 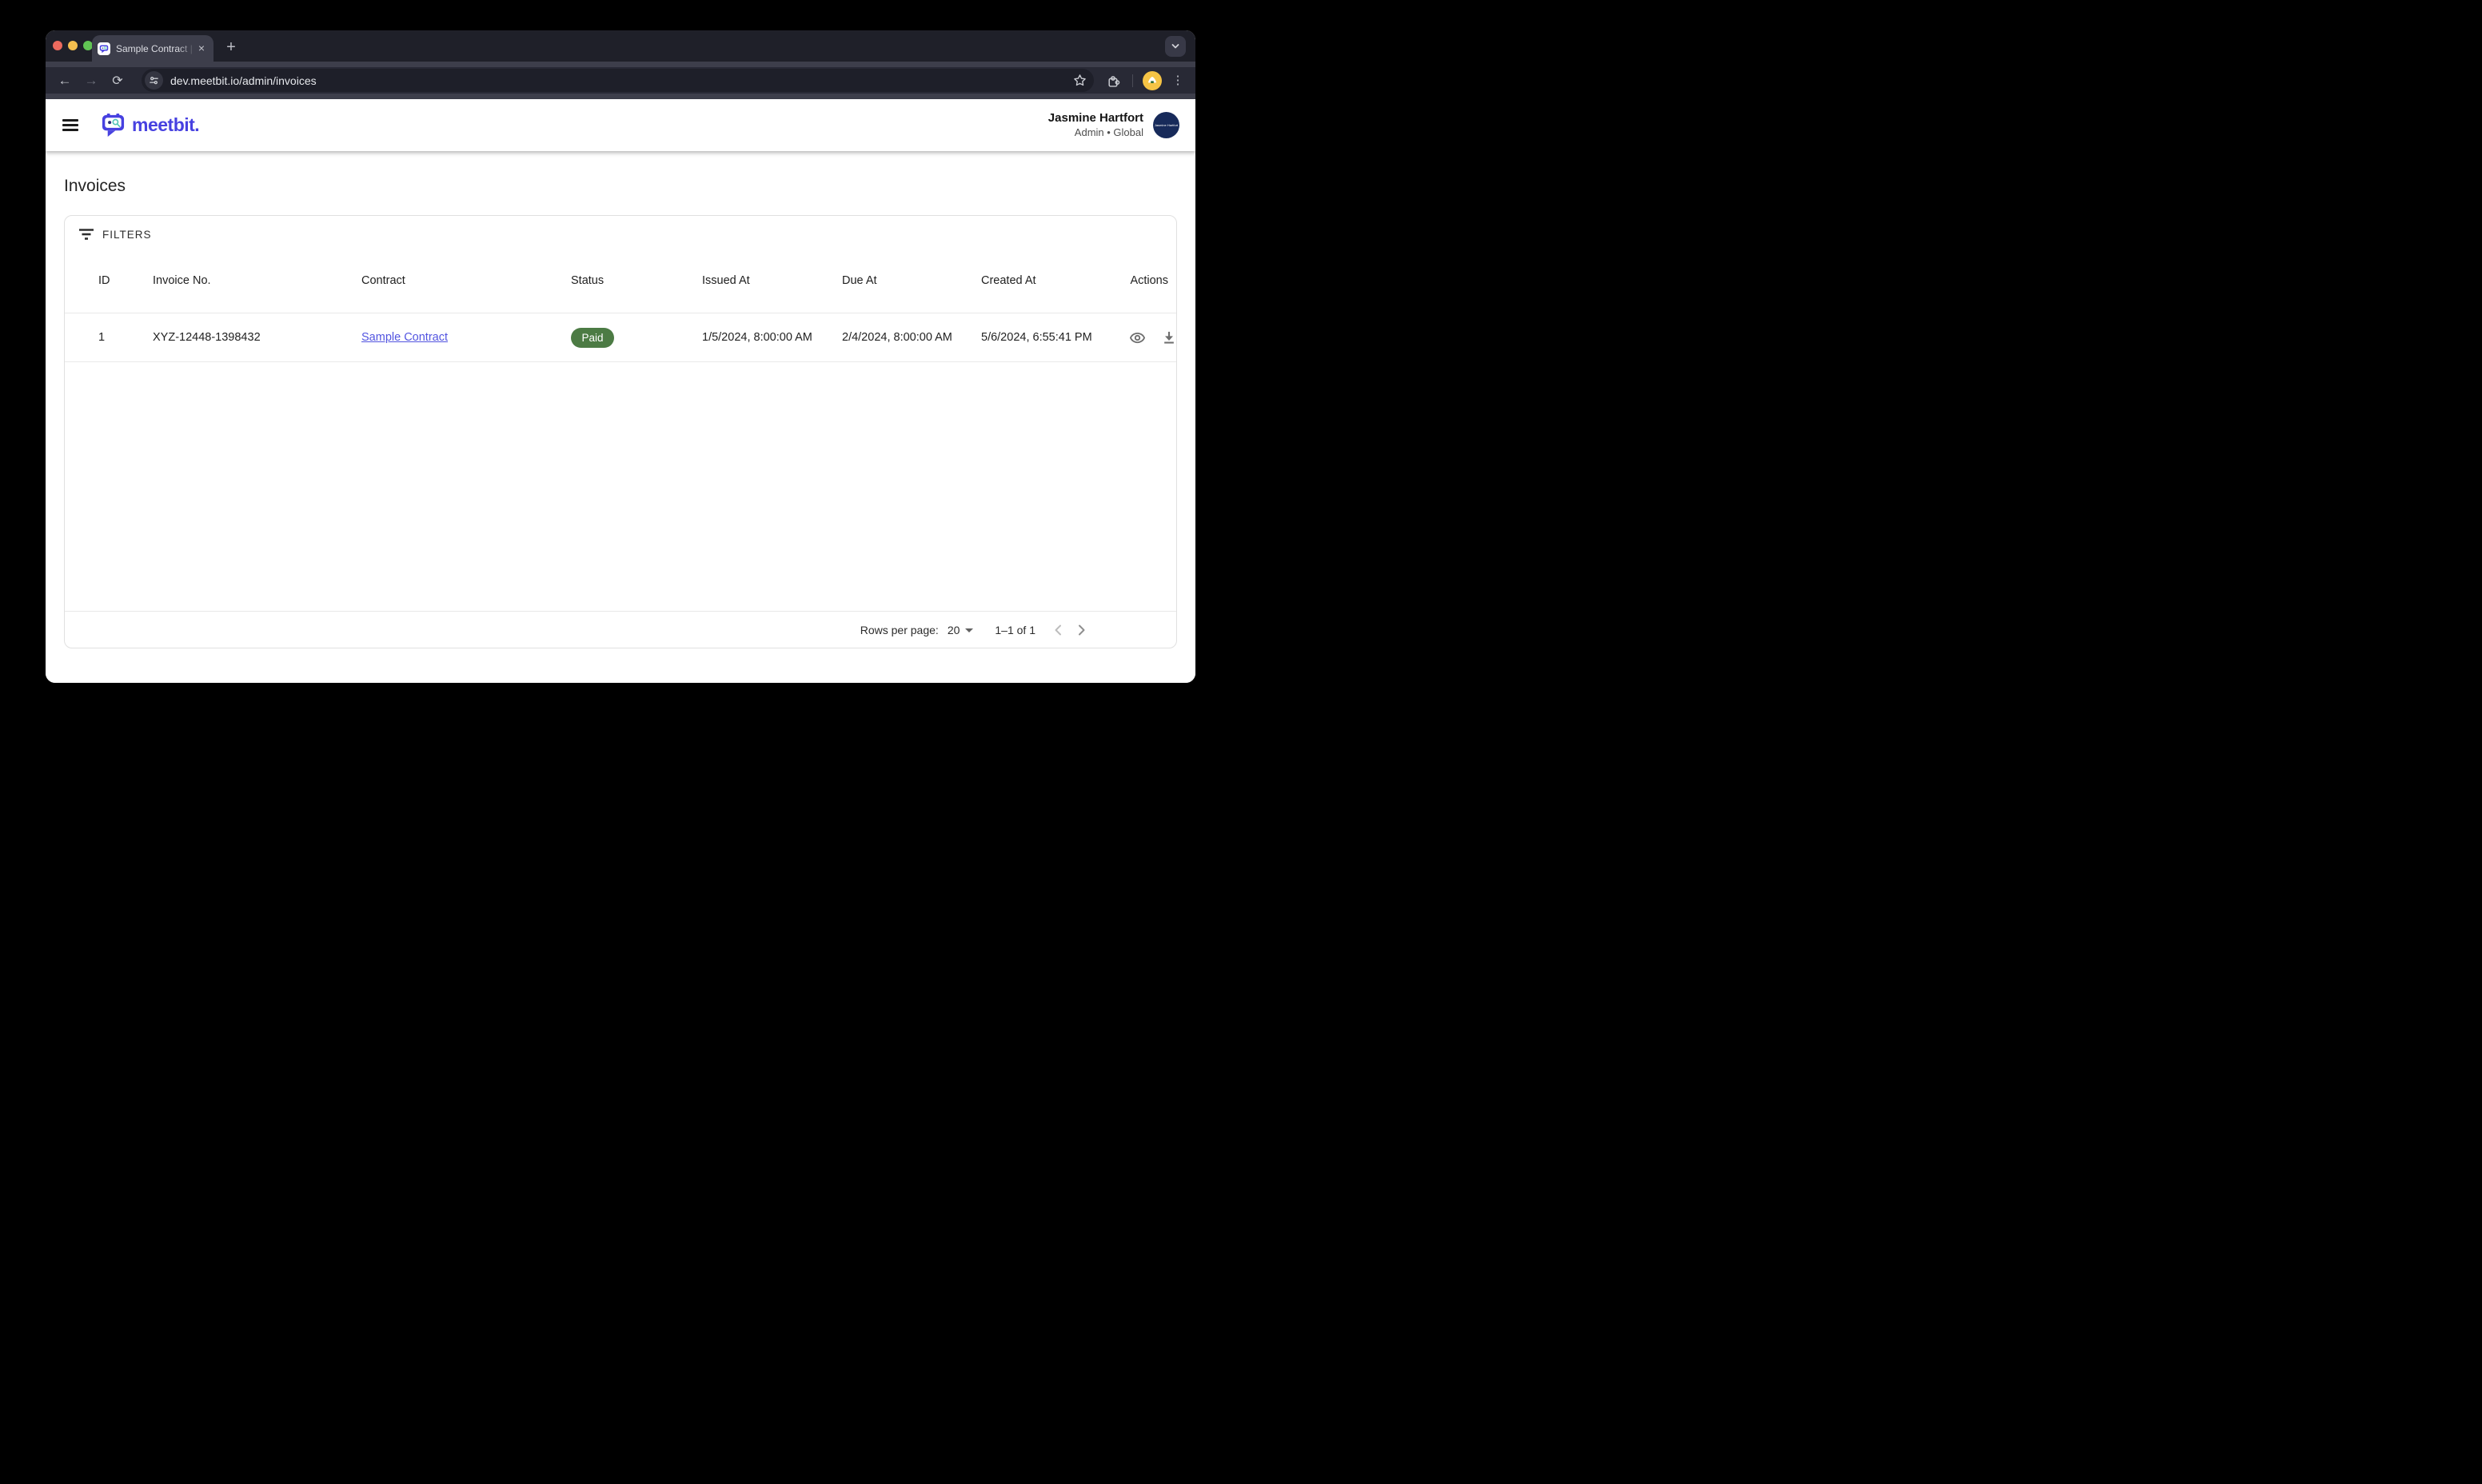 What do you see at coordinates (166, 124) in the screenshot?
I see `brand-wordmark: meetbit.` at bounding box center [166, 124].